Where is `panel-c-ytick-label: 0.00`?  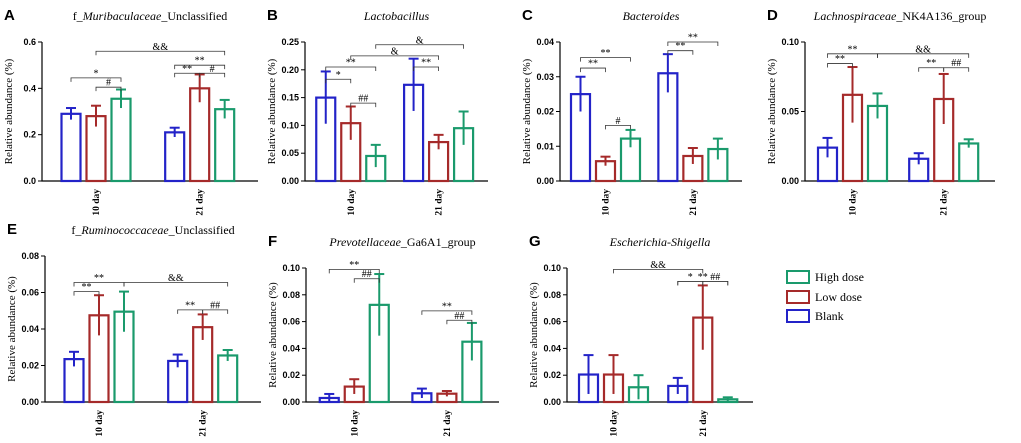
panel-c-ytick-label: 0.00 is located at coordinates (545, 181).